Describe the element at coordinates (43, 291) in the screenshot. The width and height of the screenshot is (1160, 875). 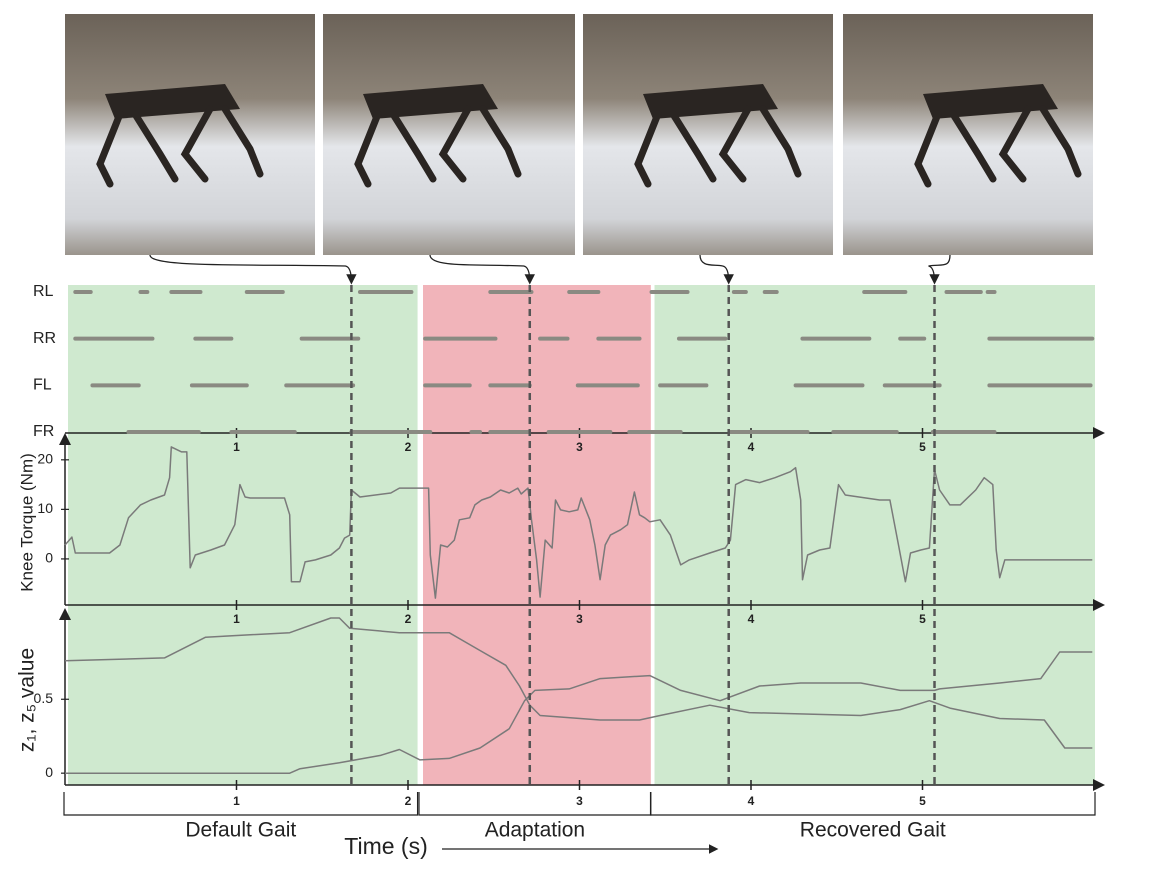
I see `leg-label: RL` at that location.